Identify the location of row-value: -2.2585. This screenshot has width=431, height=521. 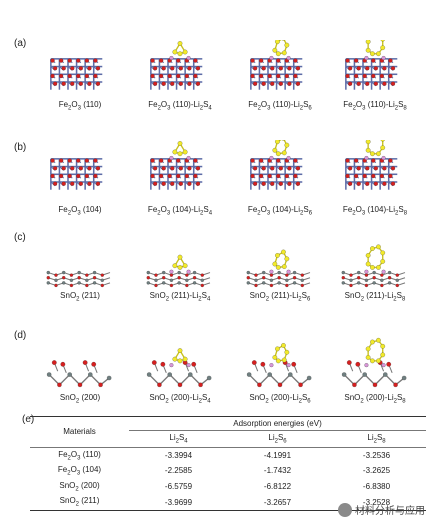
(178, 471).